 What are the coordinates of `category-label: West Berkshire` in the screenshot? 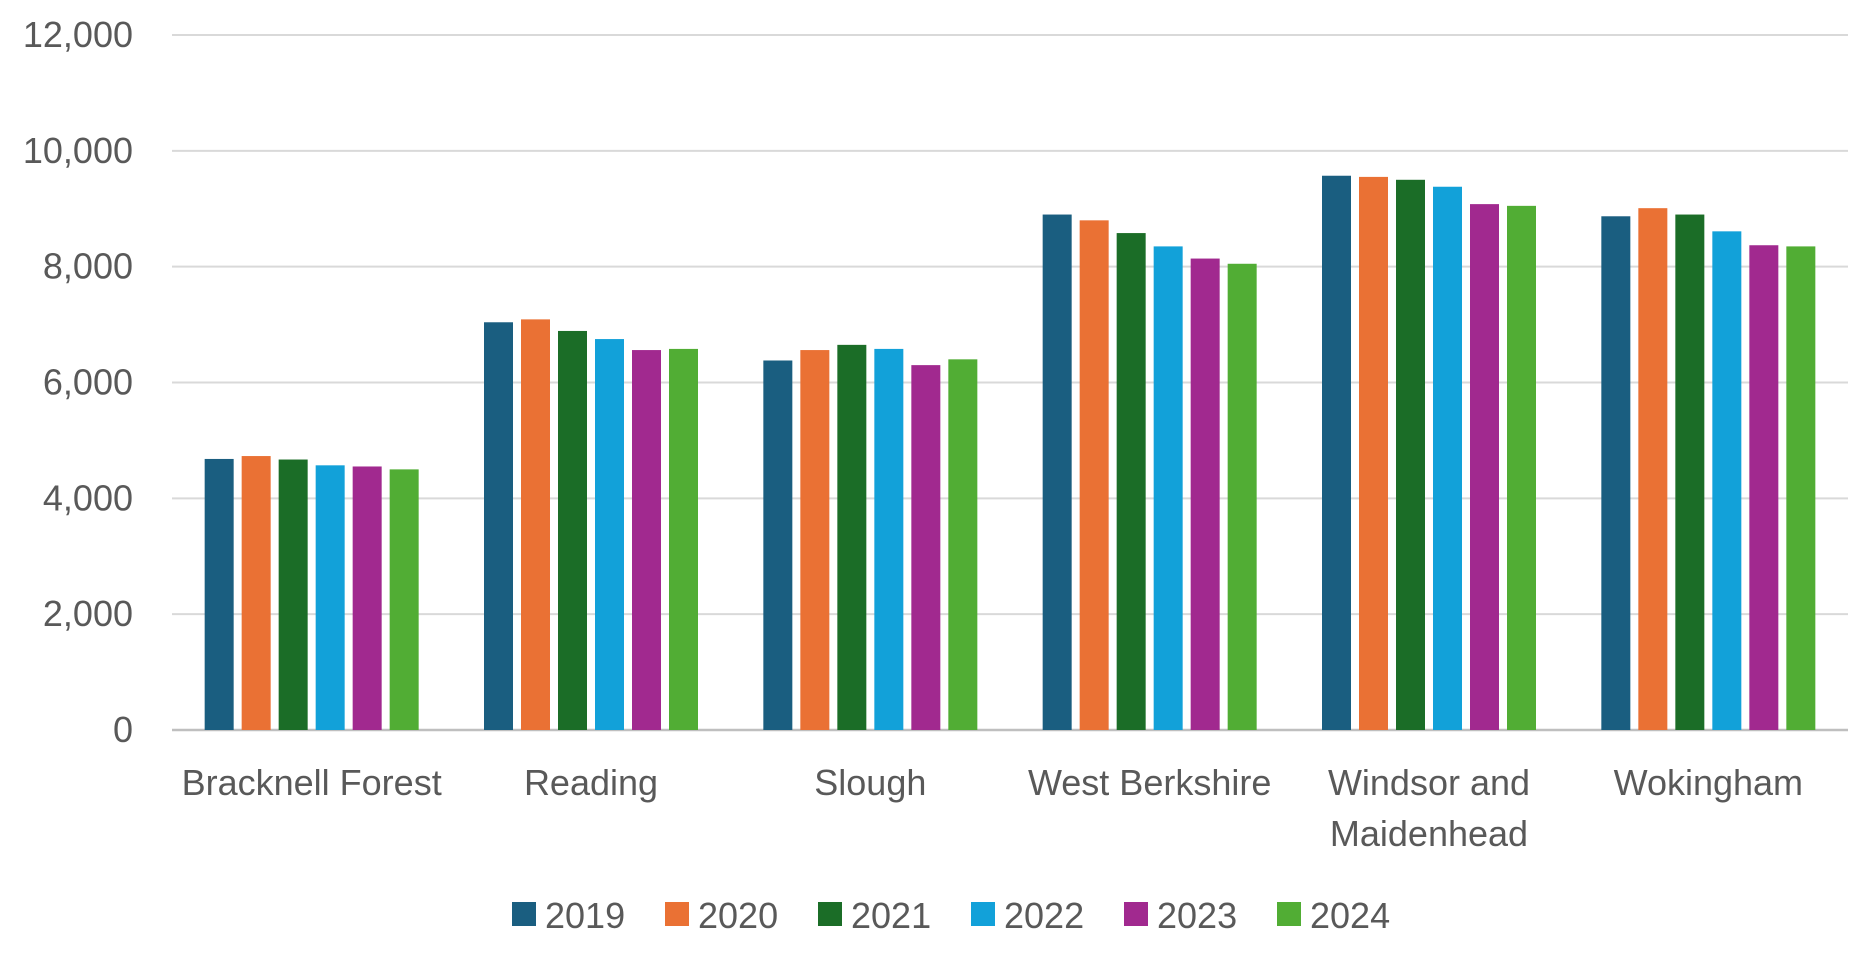 It's located at (1149, 782).